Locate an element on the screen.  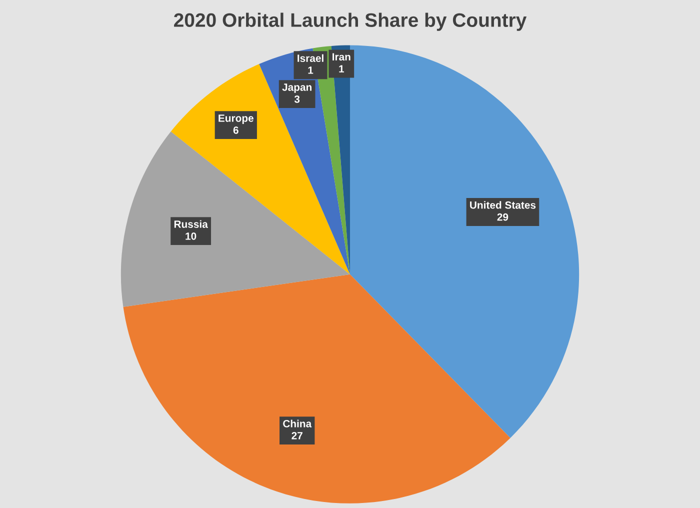
data-label: 29 is located at coordinates (502, 217).